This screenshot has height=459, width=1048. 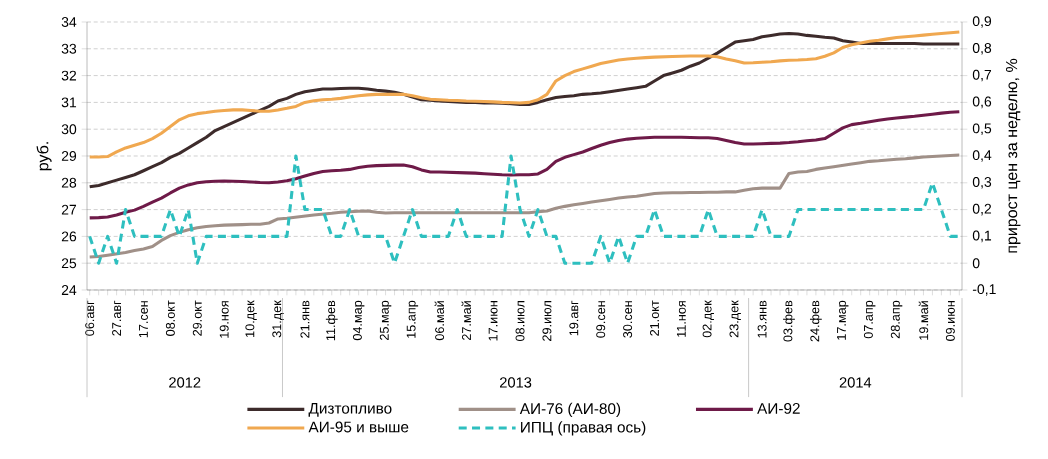 What do you see at coordinates (331, 320) in the screenshot?
I see `x-tick-label: 11.фев` at bounding box center [331, 320].